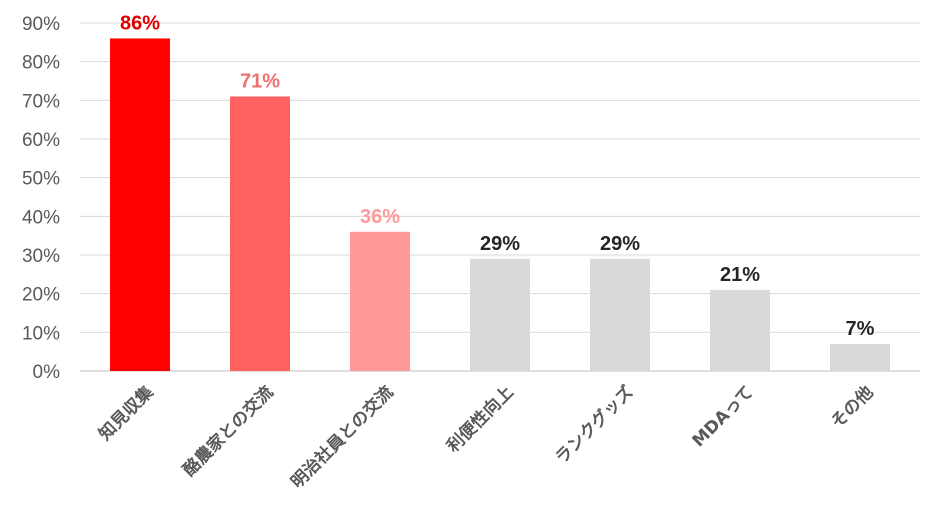  I want to click on data-label-3: 36%, so click(380, 217).